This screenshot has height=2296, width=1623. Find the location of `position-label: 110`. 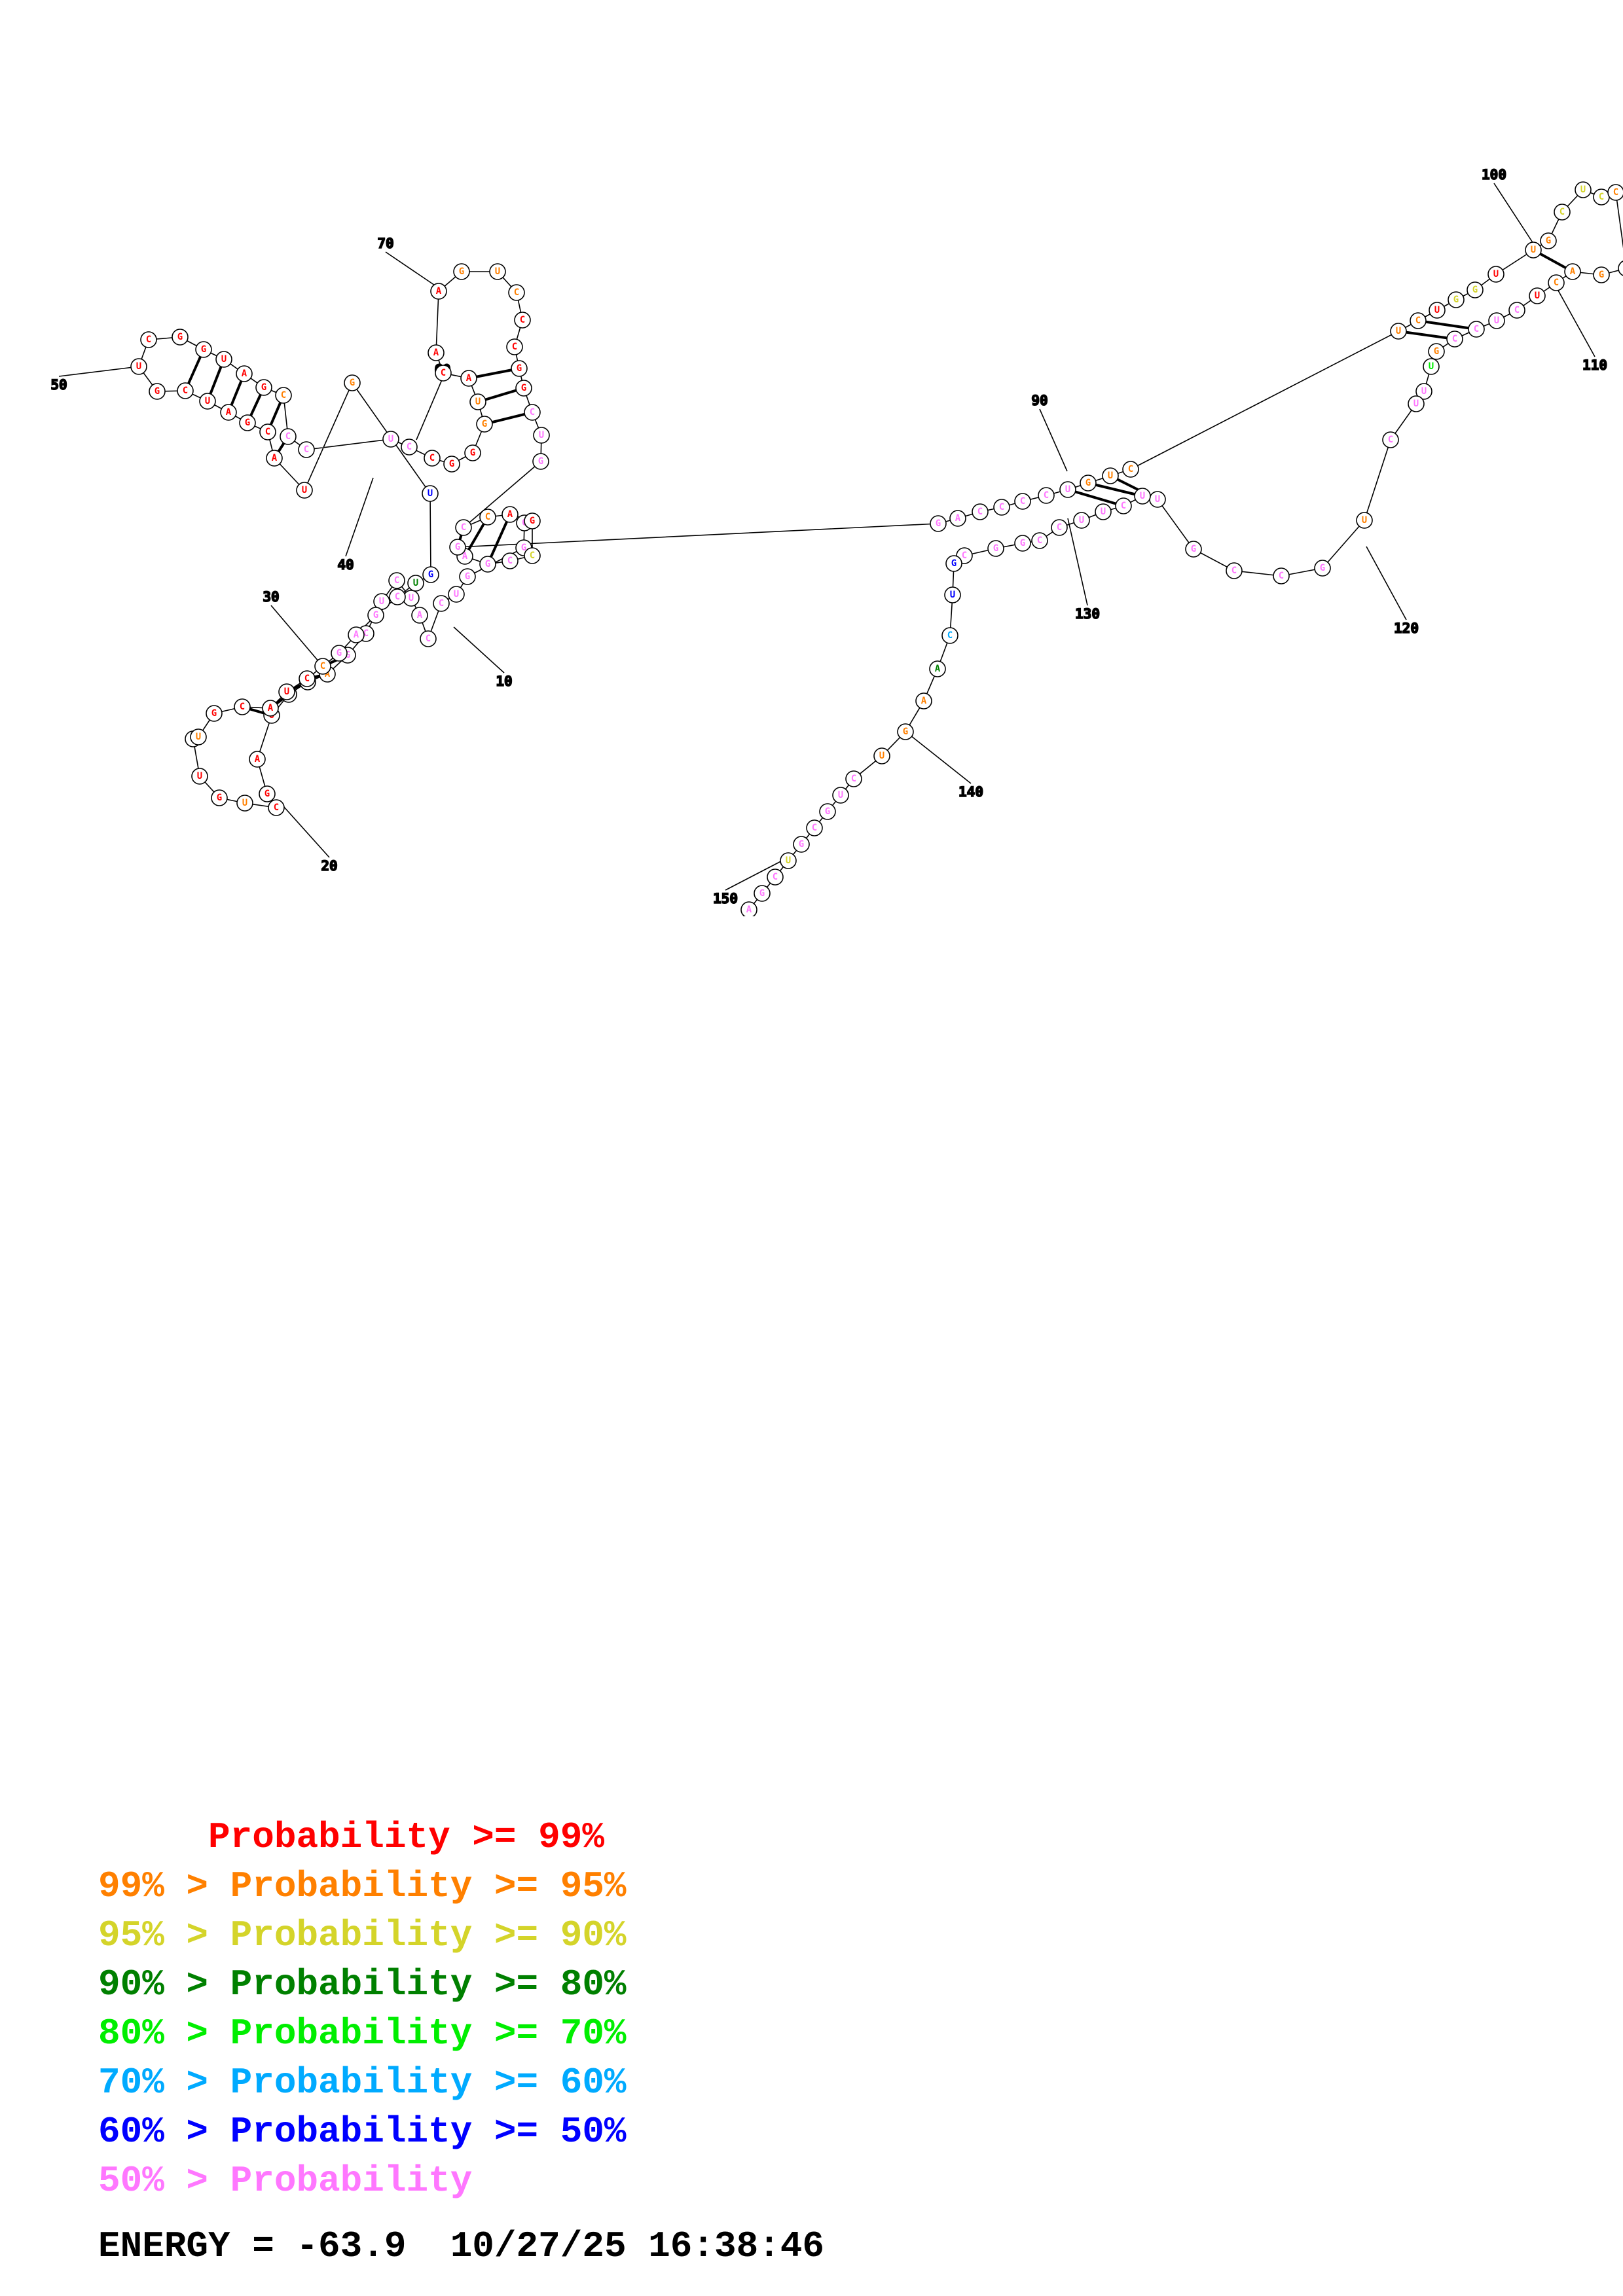

position-label: 110 is located at coordinates (1594, 365).